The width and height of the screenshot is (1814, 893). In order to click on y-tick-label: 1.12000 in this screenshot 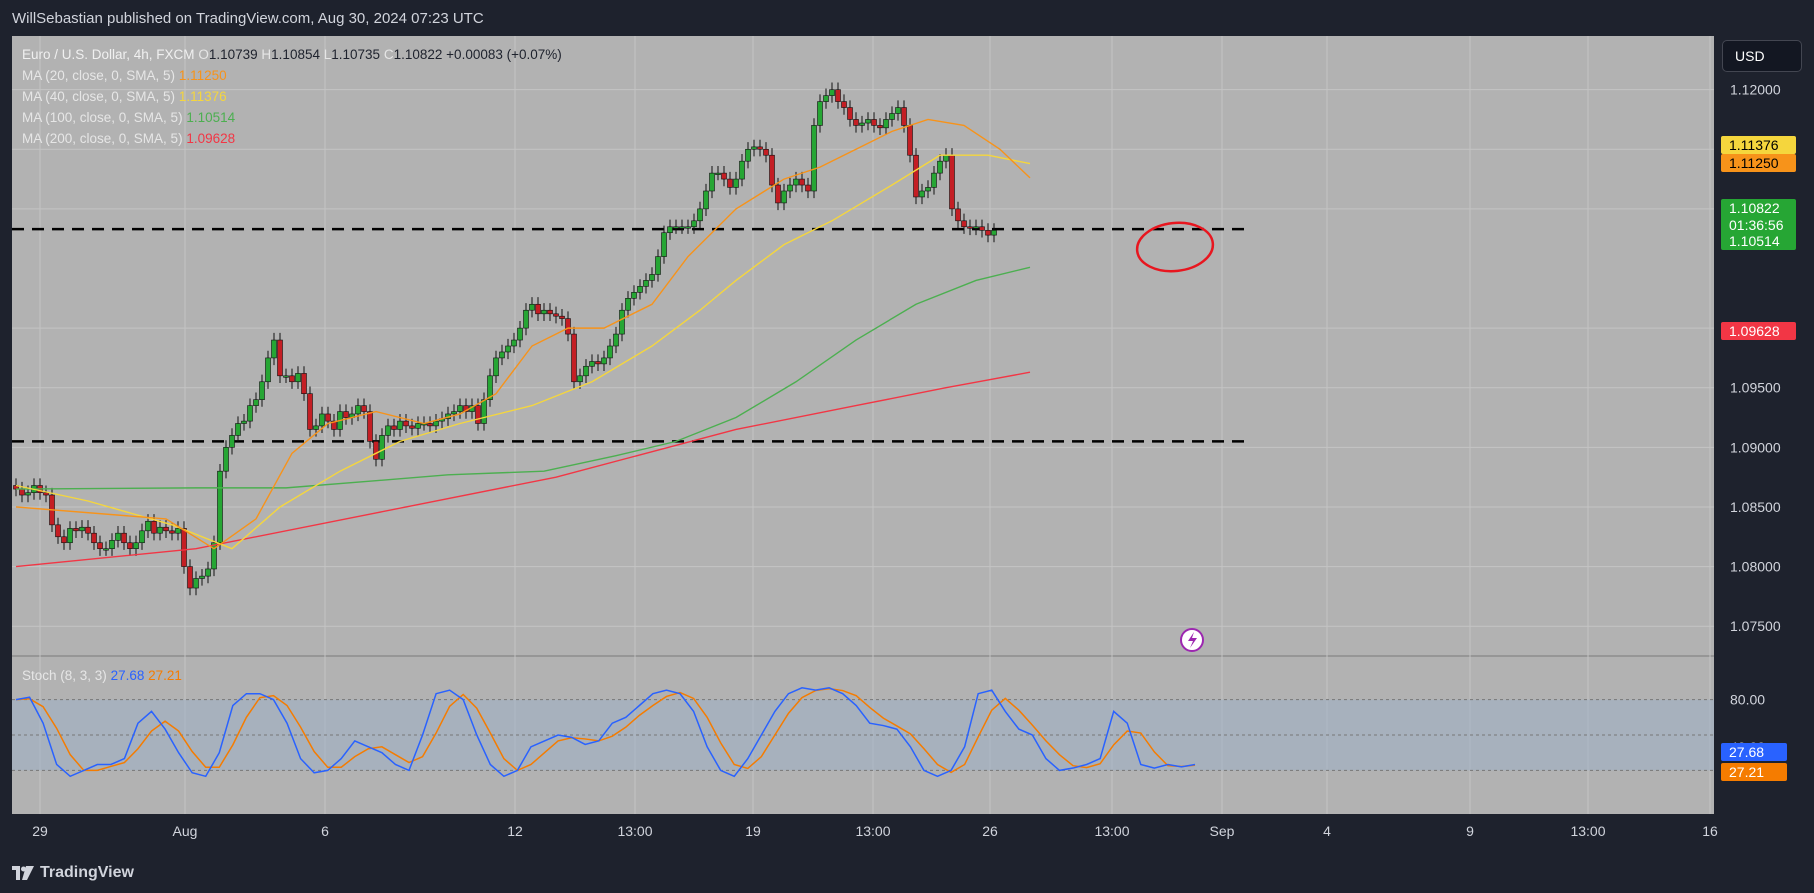, I will do `click(1755, 90)`.